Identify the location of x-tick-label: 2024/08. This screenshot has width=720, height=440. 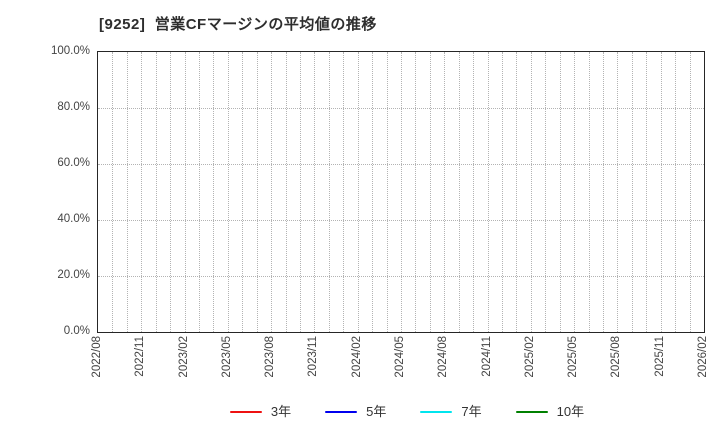
(443, 357).